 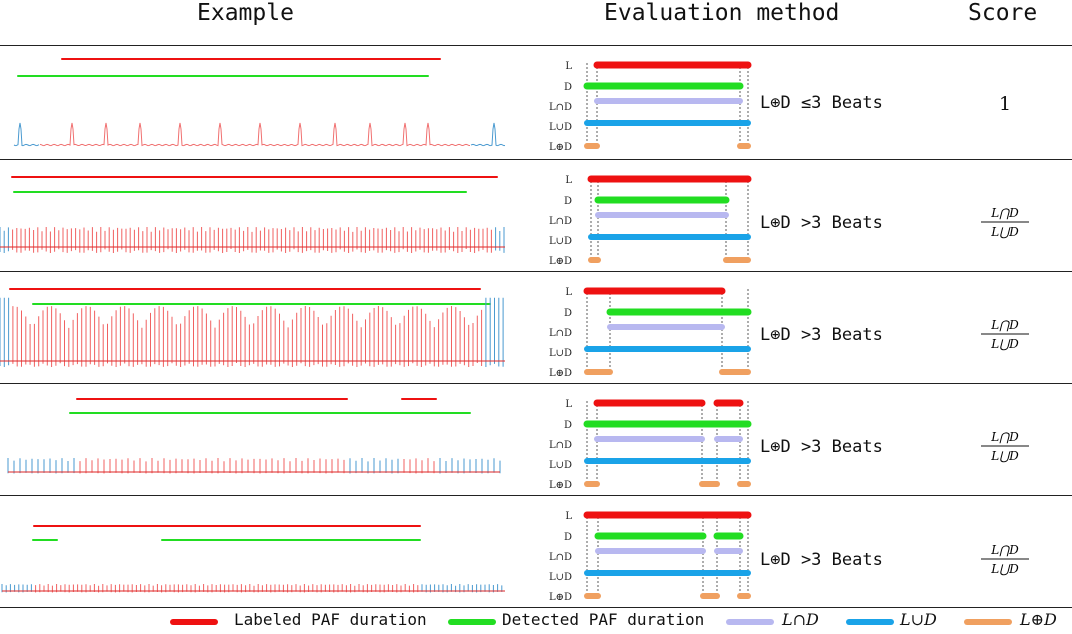 What do you see at coordinates (821, 335) in the screenshot?
I see `condition-text-3: L⊕D >3 Beats` at bounding box center [821, 335].